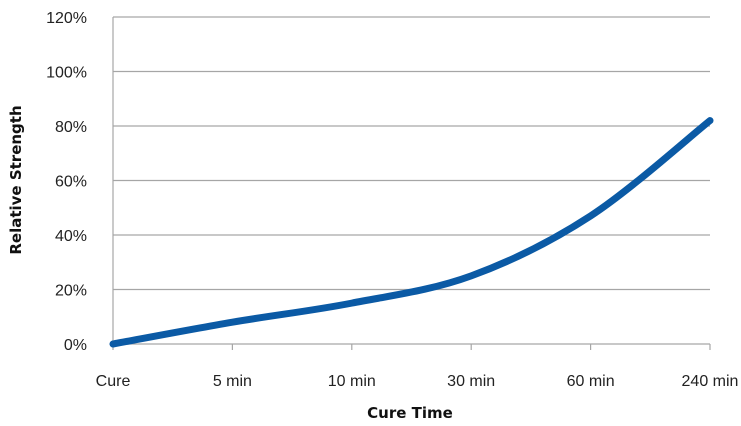  I want to click on x-tick-label: 30 min, so click(471, 381).